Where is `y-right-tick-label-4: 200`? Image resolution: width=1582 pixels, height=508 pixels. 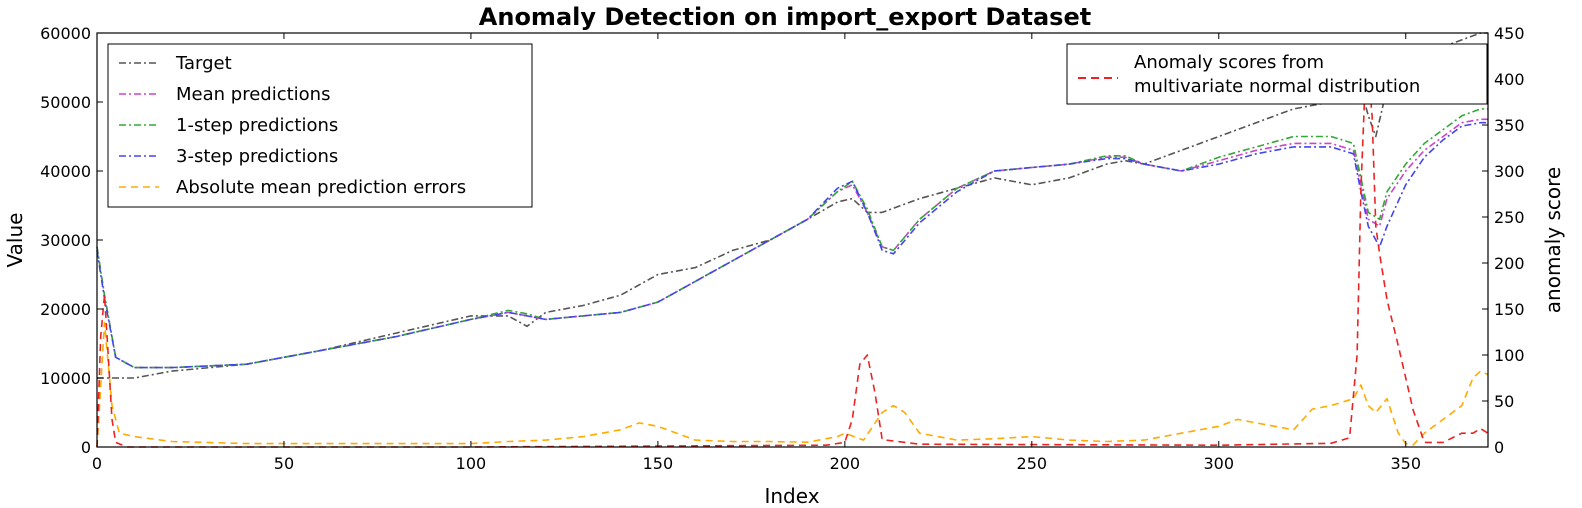 y-right-tick-label-4: 200 is located at coordinates (1509, 263).